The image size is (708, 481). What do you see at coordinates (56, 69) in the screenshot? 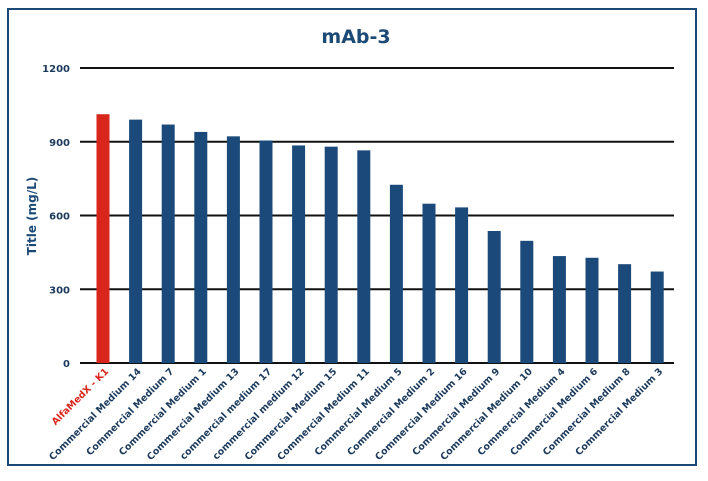
I see `y-tick-label: 1200` at bounding box center [56, 69].